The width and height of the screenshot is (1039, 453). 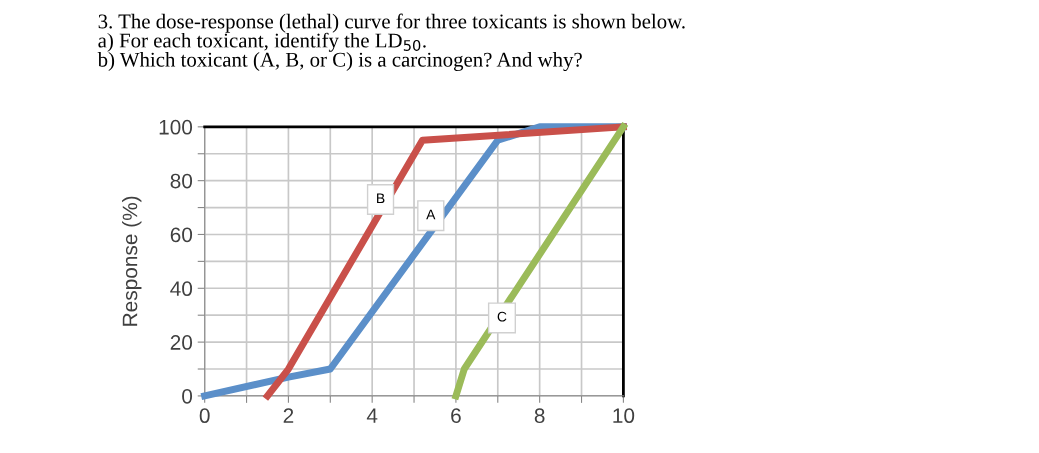 I want to click on y-tick-label: 20, so click(x=181, y=342).